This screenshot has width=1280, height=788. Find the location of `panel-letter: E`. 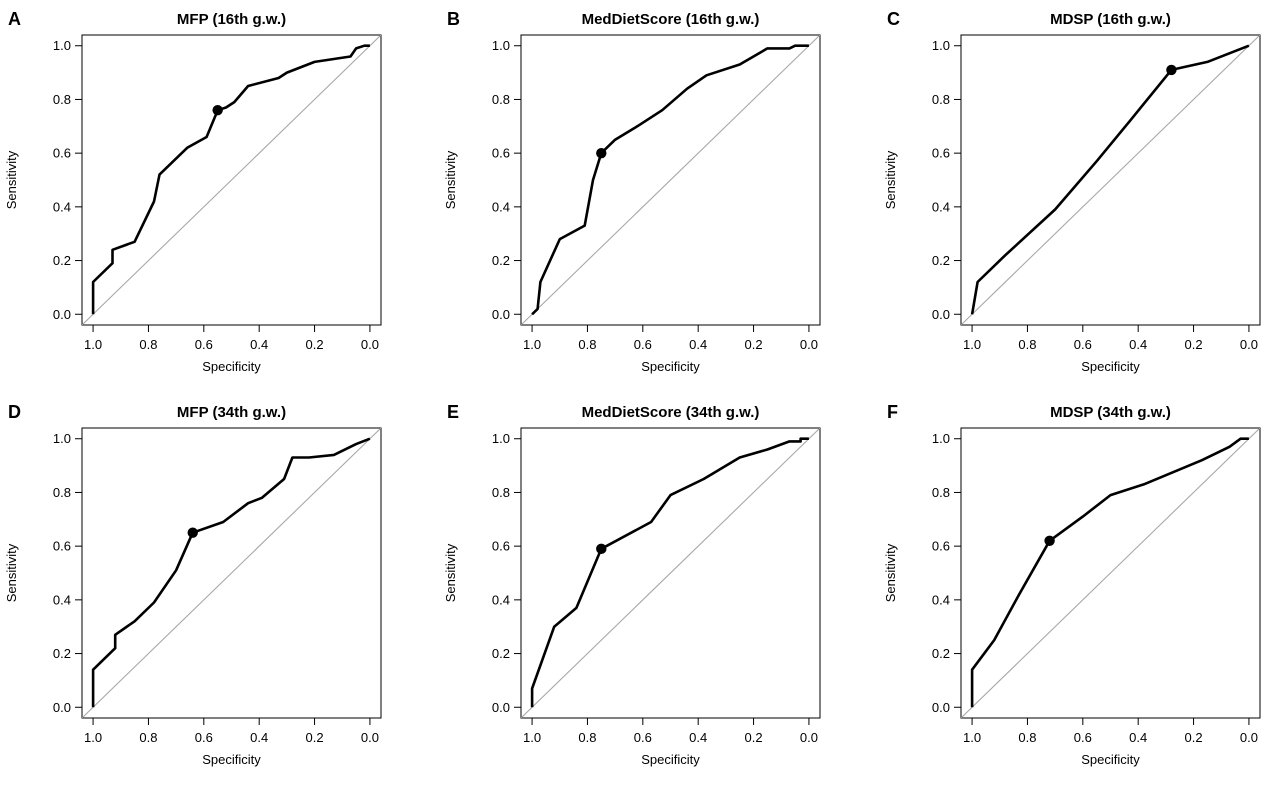

panel-letter: E is located at coordinates (453, 412).